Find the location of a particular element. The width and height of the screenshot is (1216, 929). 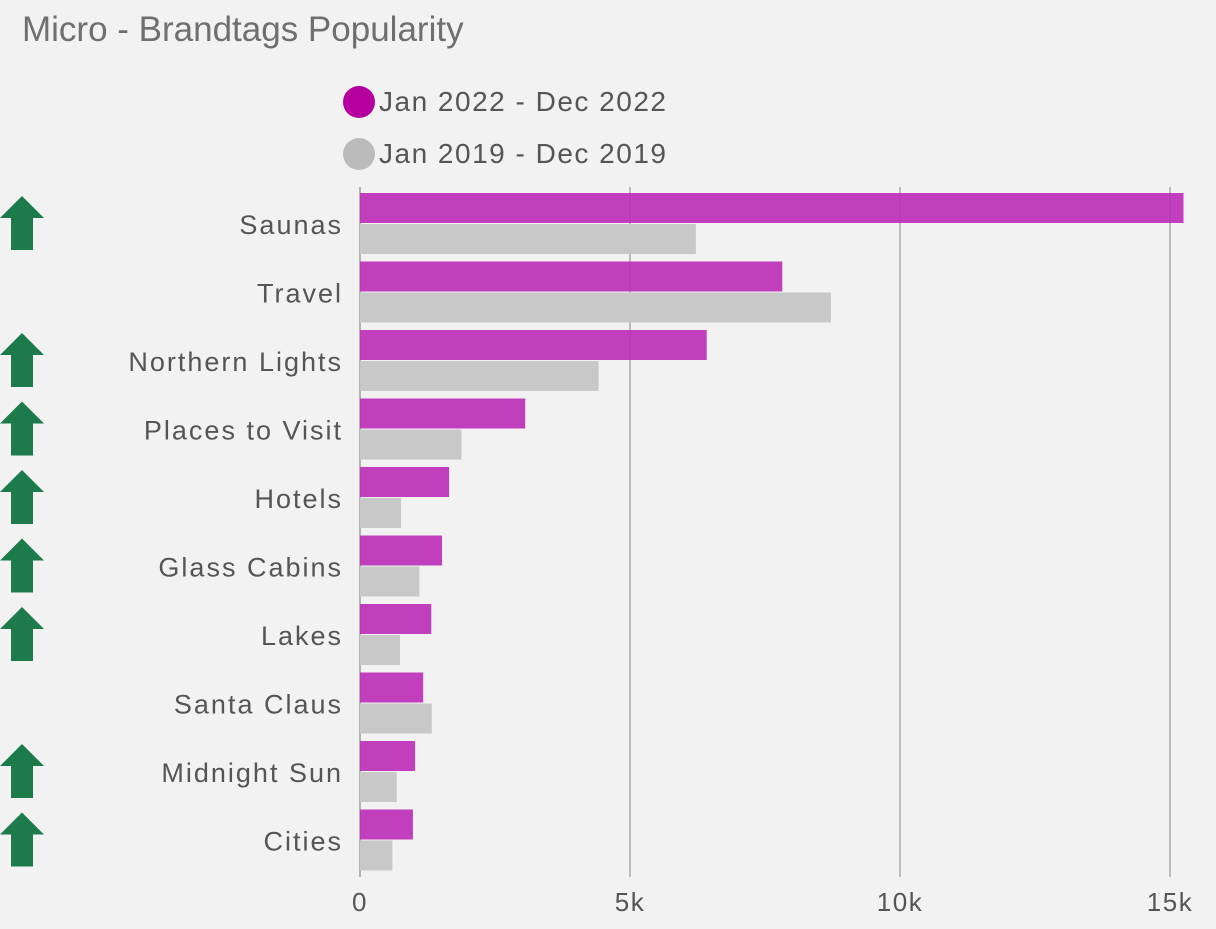

category-label-3: Places to Visit is located at coordinates (243, 431).